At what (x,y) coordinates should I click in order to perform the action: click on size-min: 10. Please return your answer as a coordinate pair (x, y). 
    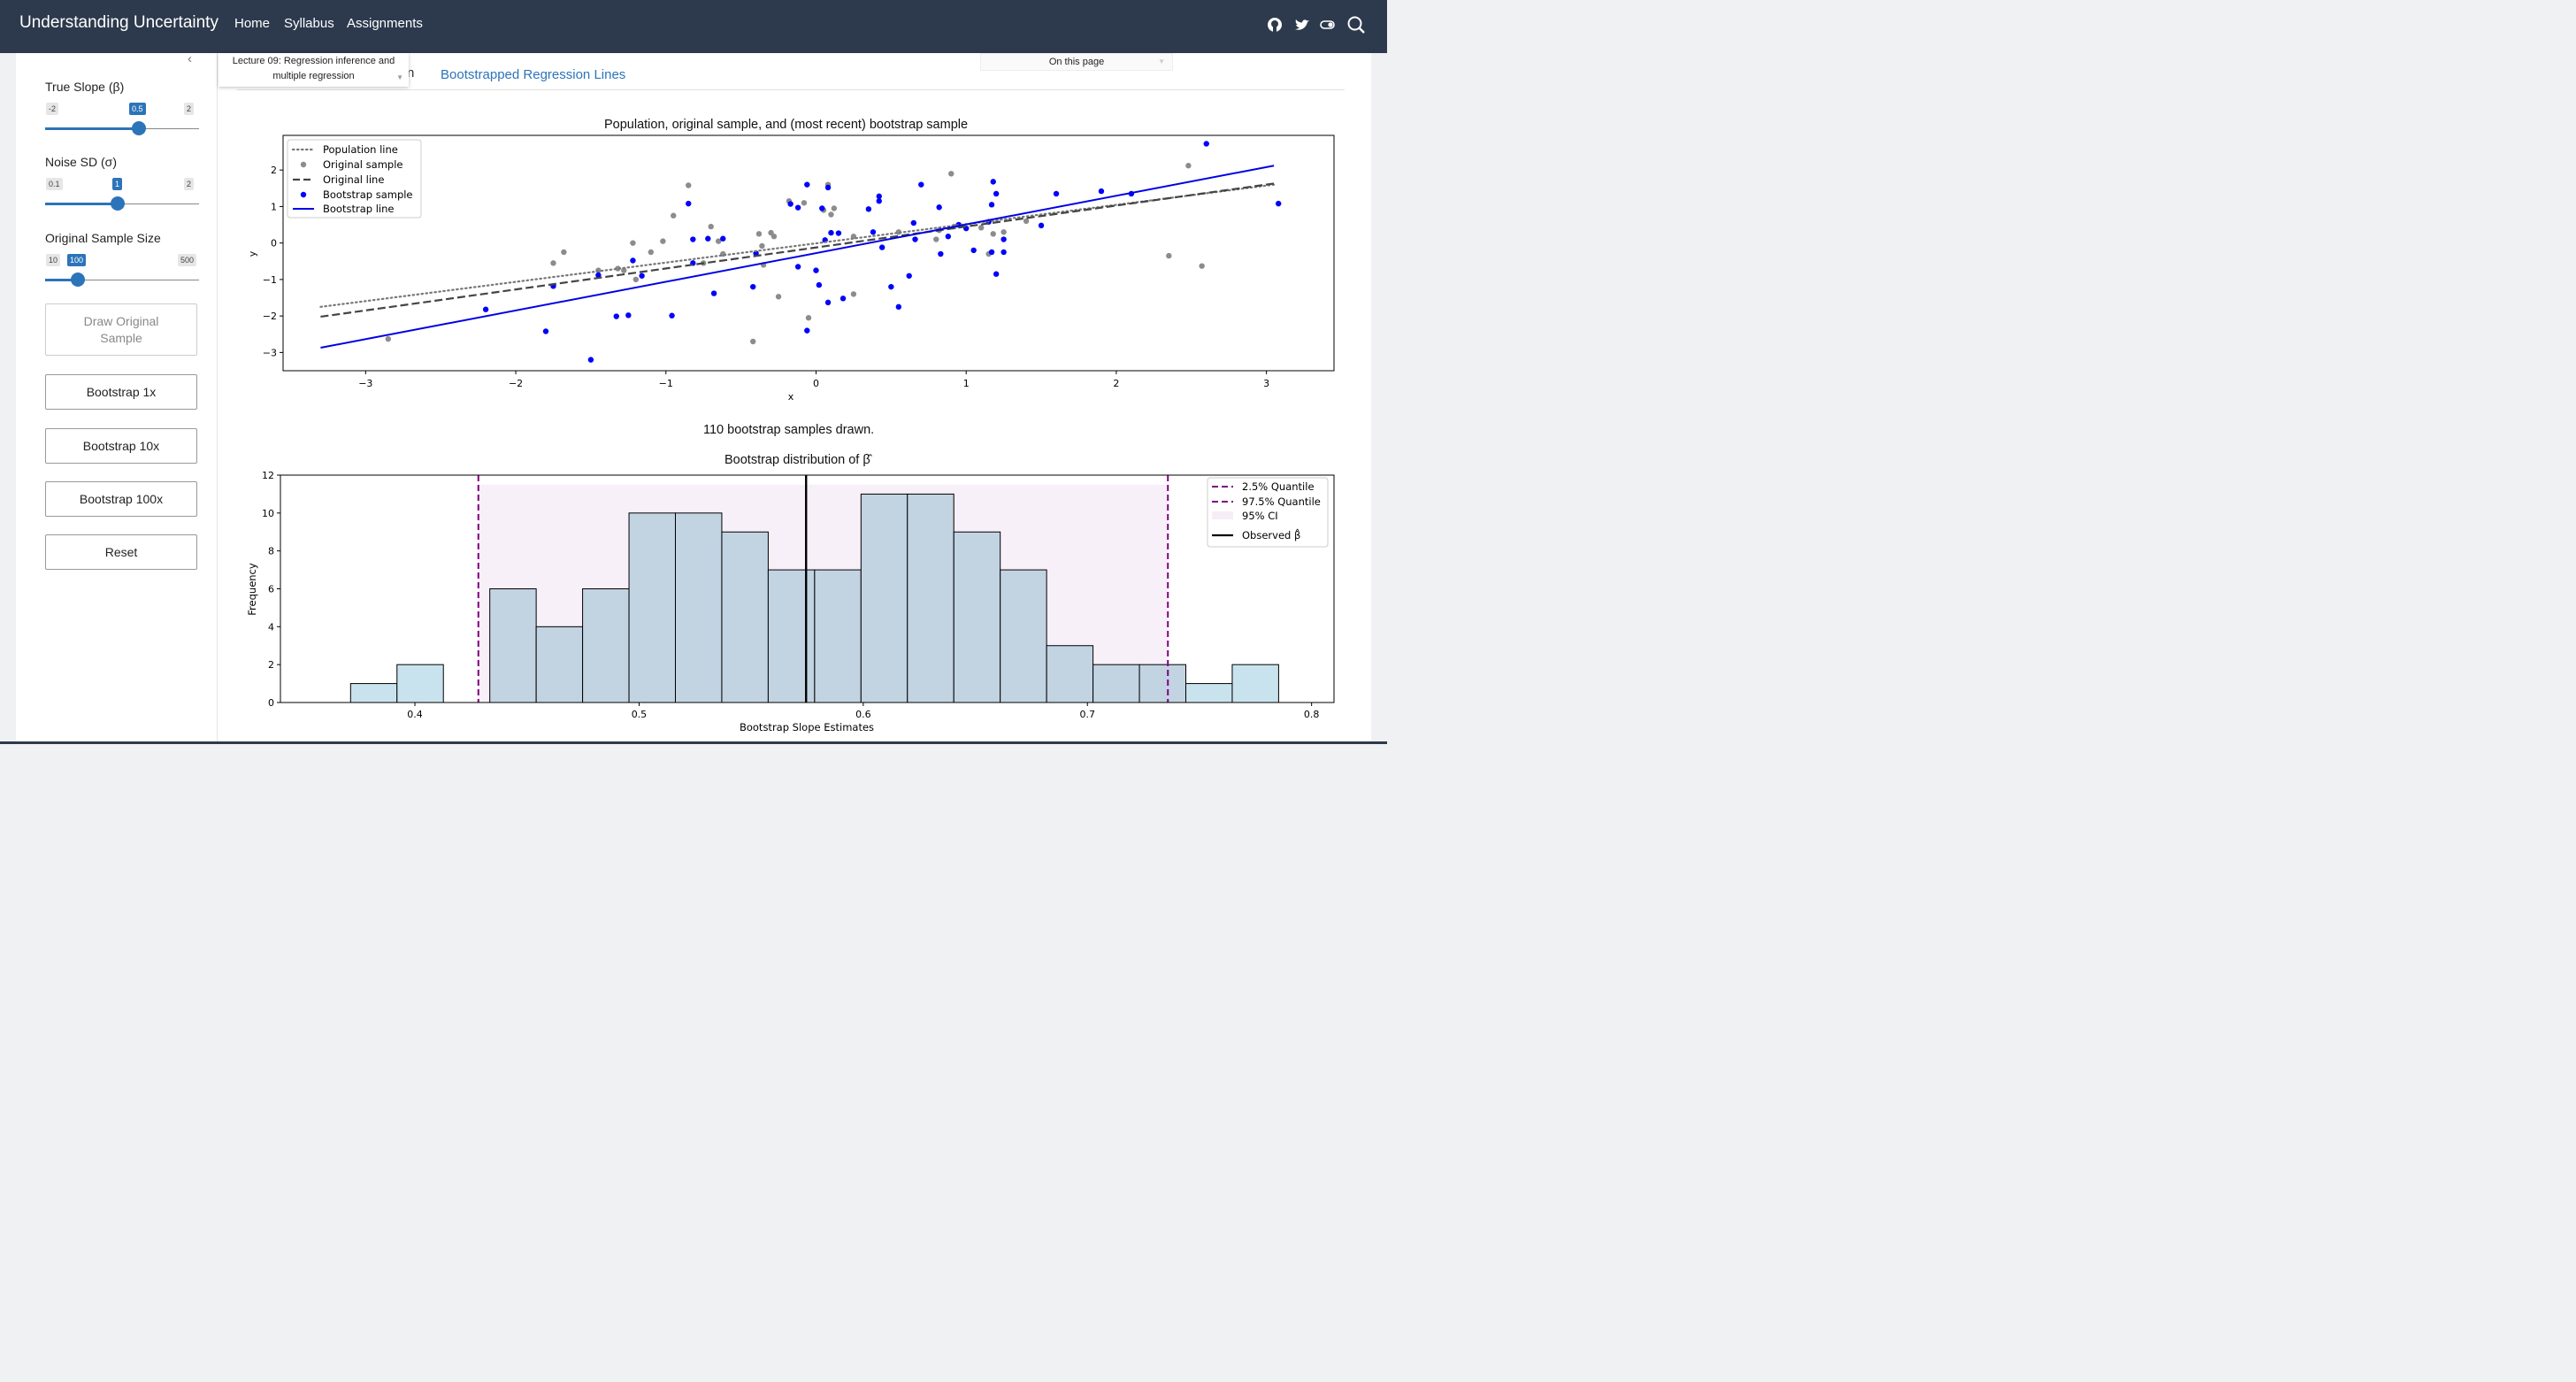
    Looking at the image, I should click on (53, 260).